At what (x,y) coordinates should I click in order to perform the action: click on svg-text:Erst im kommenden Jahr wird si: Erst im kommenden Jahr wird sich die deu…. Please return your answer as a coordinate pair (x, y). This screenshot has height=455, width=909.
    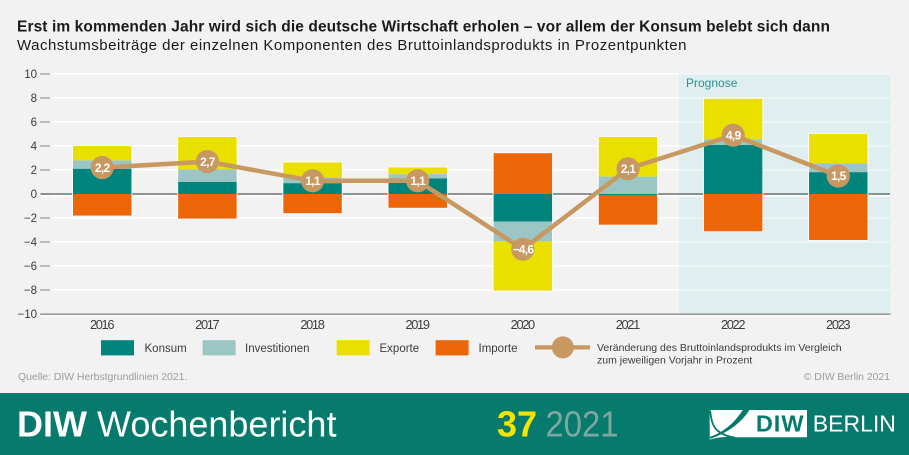
    Looking at the image, I should click on (423, 27).